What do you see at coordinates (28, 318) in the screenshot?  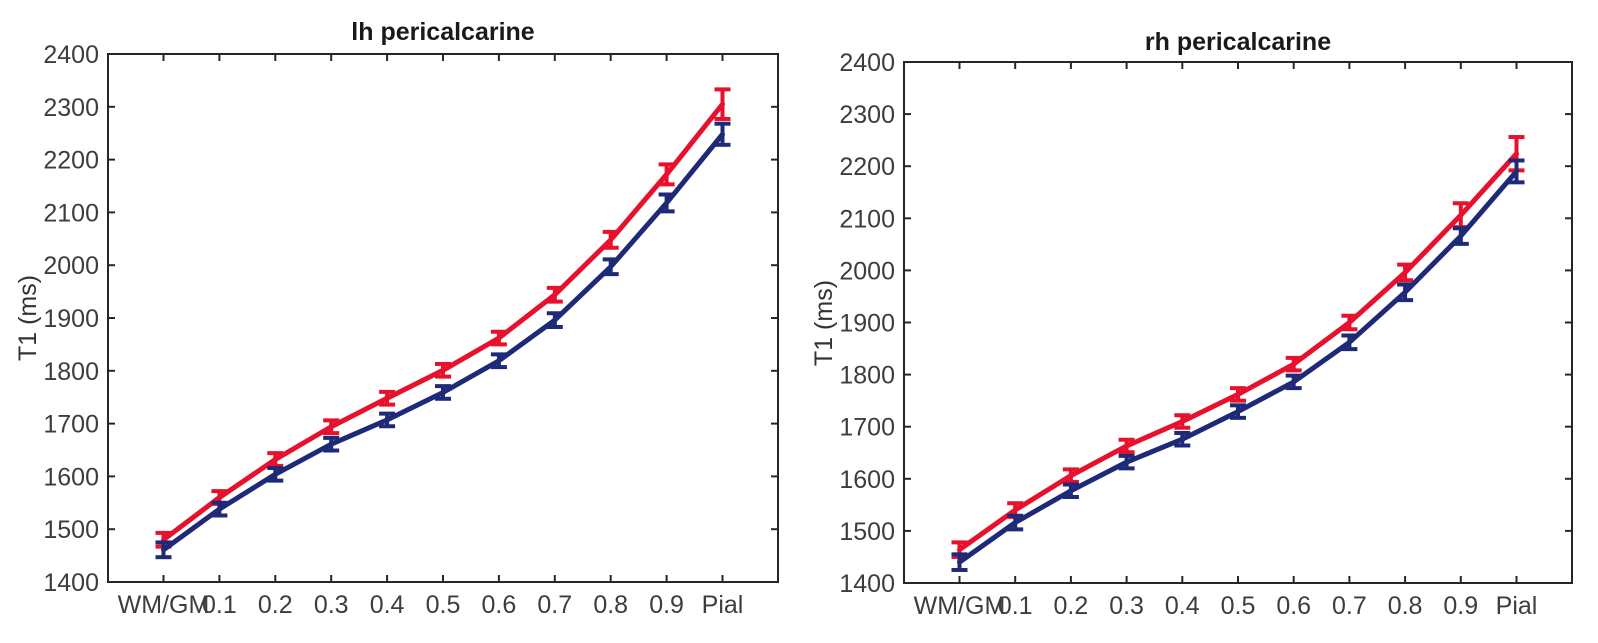 I see `lh-y-axis-label: T1 (ms)` at bounding box center [28, 318].